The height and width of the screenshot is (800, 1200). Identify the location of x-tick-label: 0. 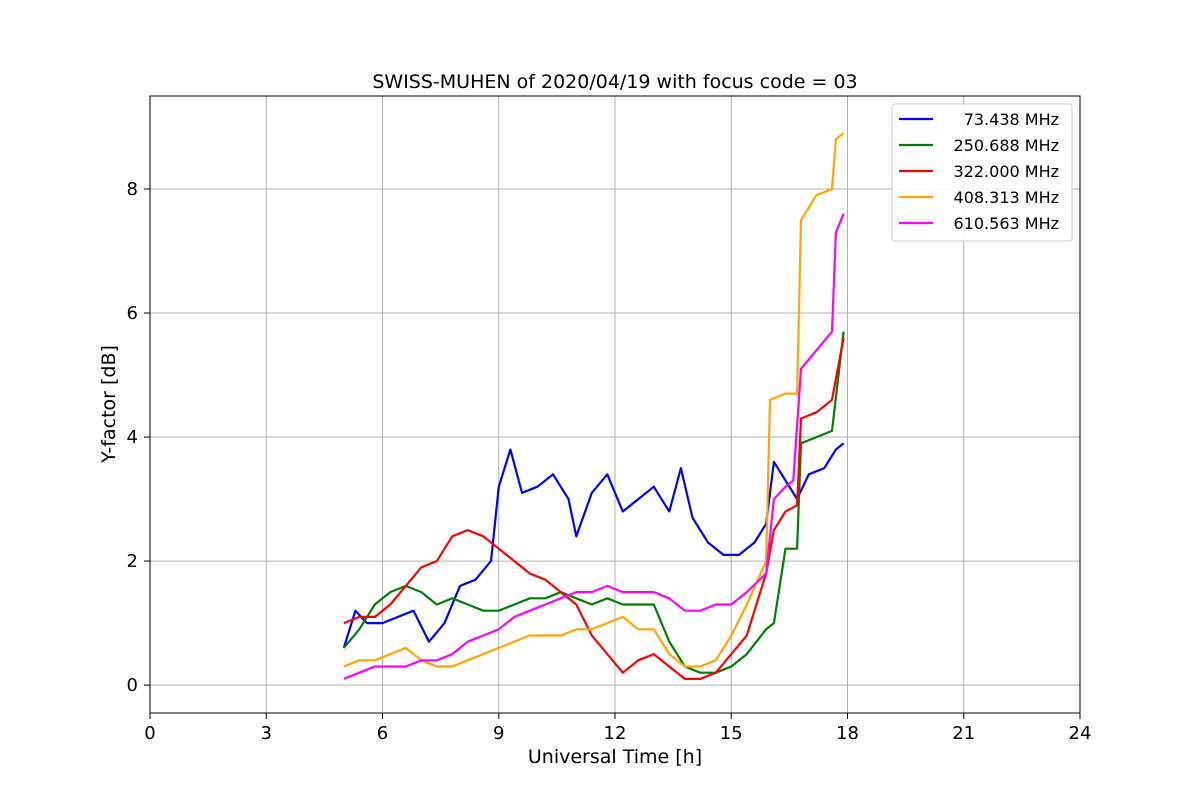
(149, 733).